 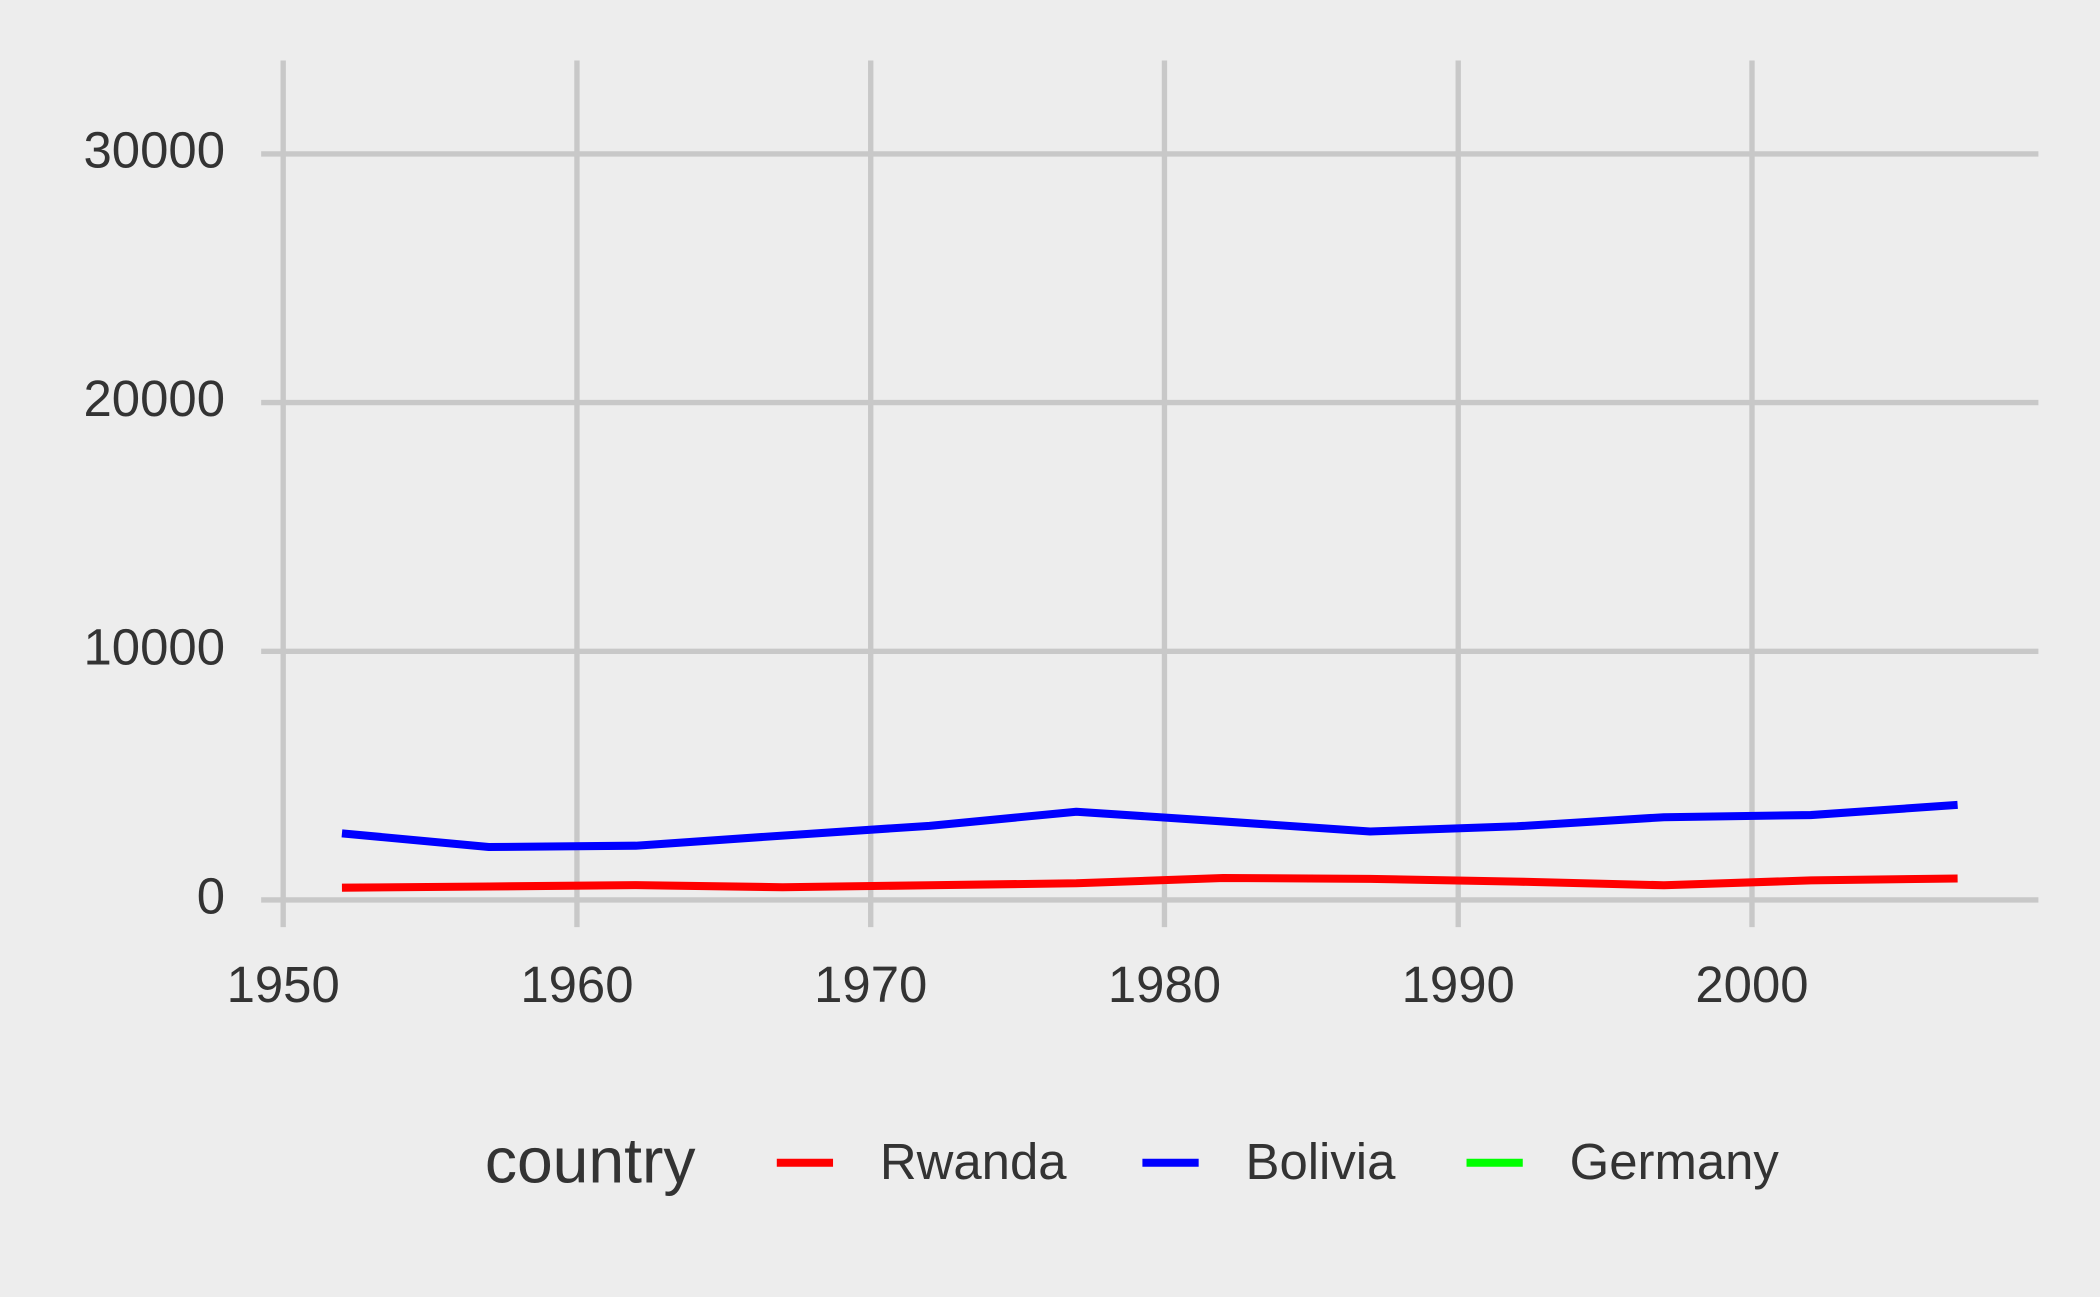 What do you see at coordinates (1321, 1161) in the screenshot?
I see `legend-label: Bolivia` at bounding box center [1321, 1161].